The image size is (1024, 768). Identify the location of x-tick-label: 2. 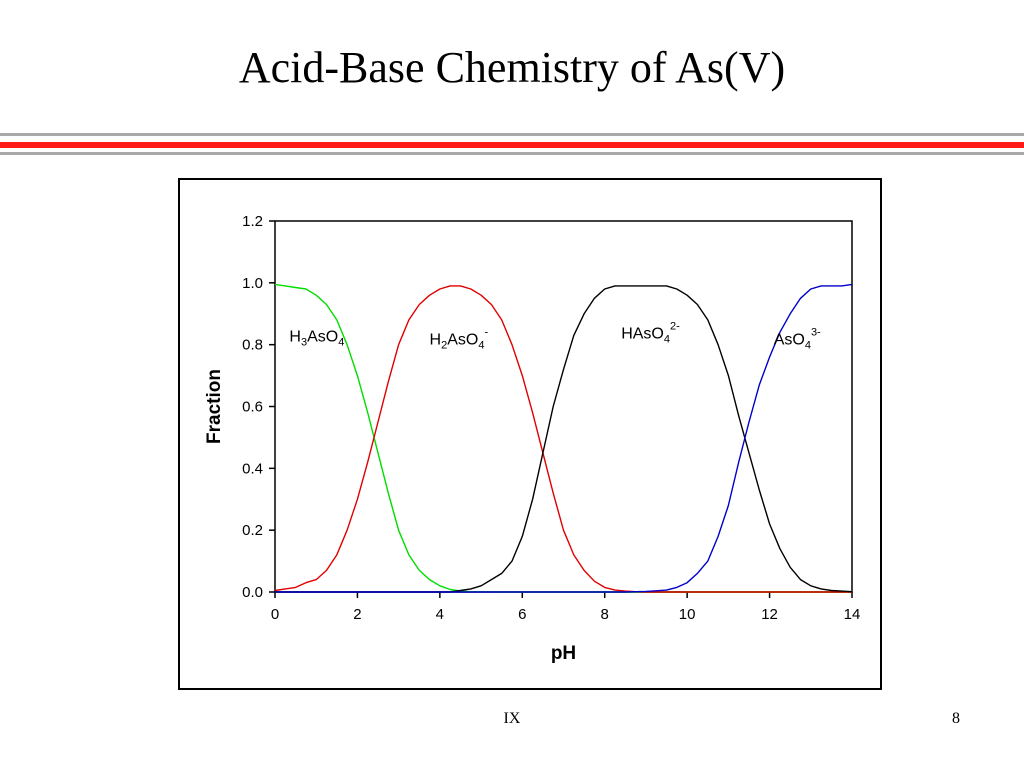
(357, 614).